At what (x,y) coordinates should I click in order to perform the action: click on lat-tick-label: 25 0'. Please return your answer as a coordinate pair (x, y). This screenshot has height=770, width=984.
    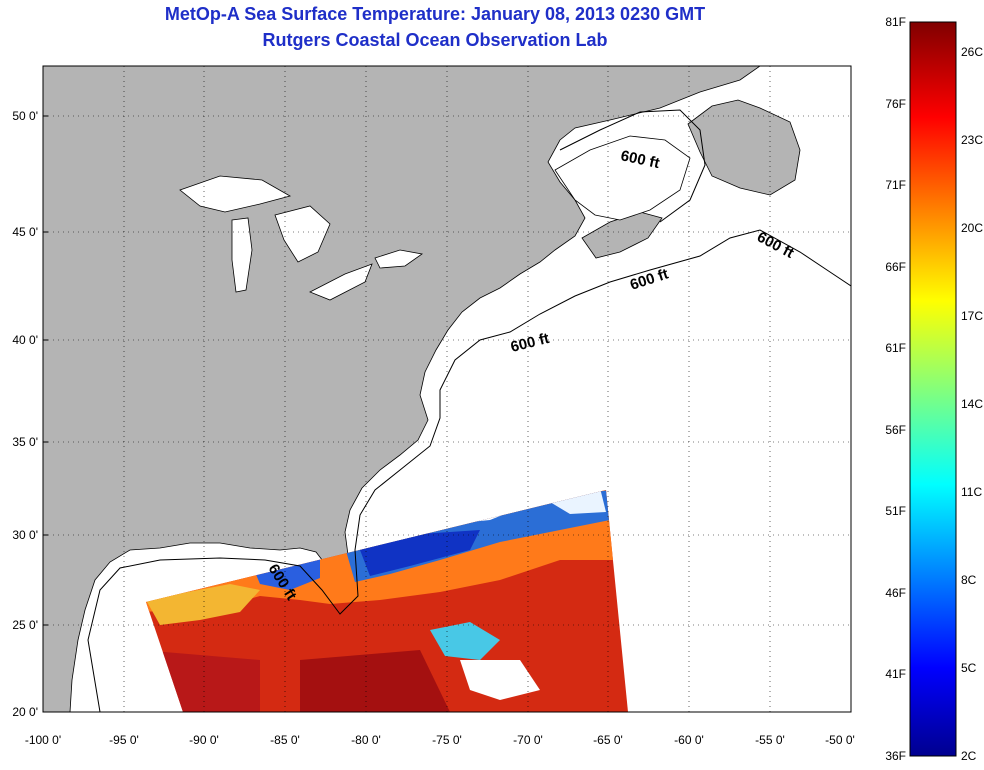
    Looking at the image, I should click on (25, 625).